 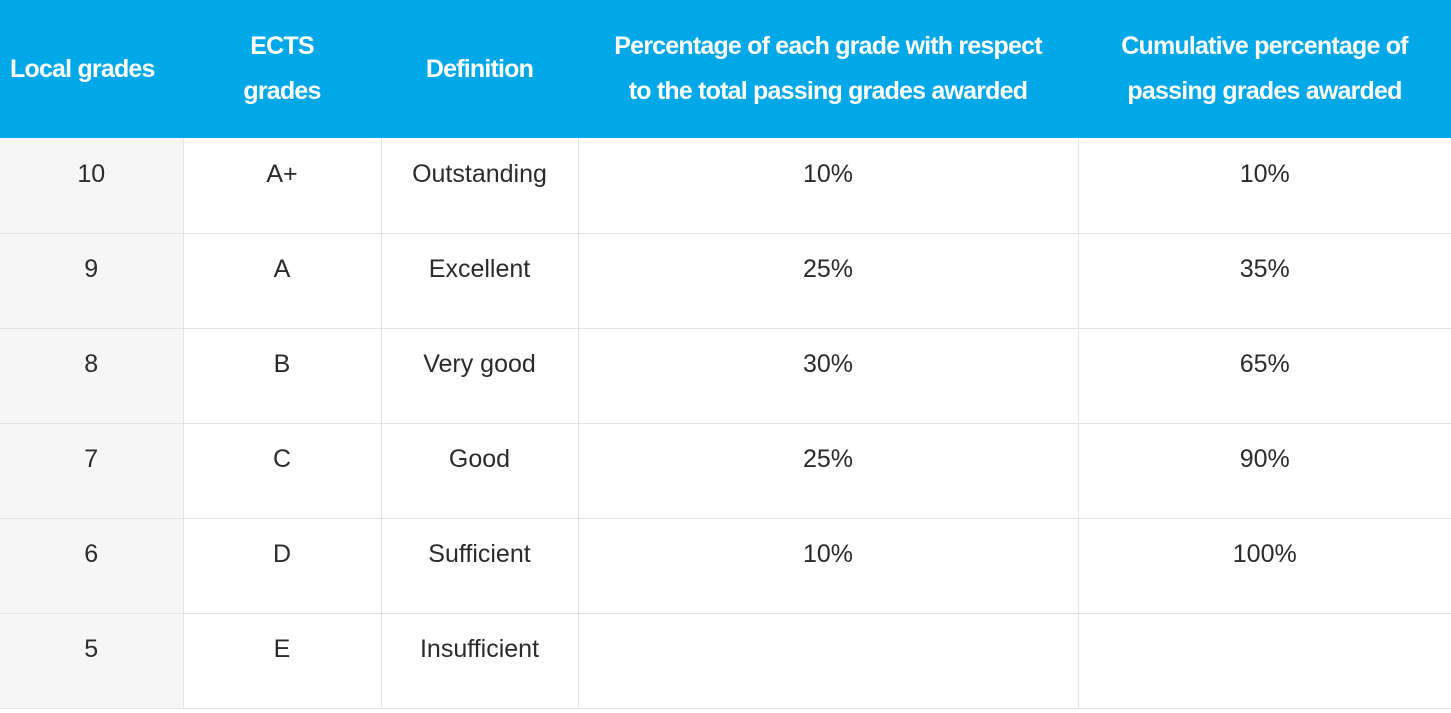 I want to click on table-row: 10 A+ Outstanding 10% 10%, so click(x=725, y=186).